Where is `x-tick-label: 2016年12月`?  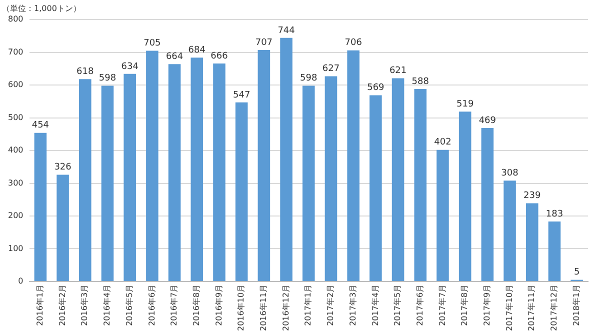
x-tick-label: 2016年12月 is located at coordinates (285, 308).